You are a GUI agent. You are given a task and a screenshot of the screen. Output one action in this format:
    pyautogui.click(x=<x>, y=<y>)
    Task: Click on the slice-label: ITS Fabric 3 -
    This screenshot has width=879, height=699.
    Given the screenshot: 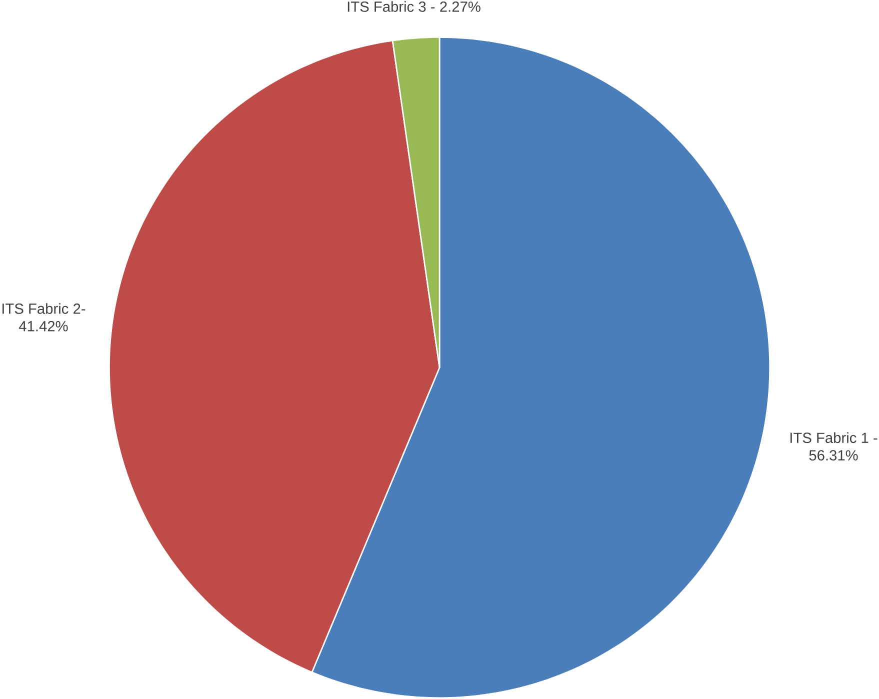 What is the action you would take?
    pyautogui.click(x=391, y=6)
    